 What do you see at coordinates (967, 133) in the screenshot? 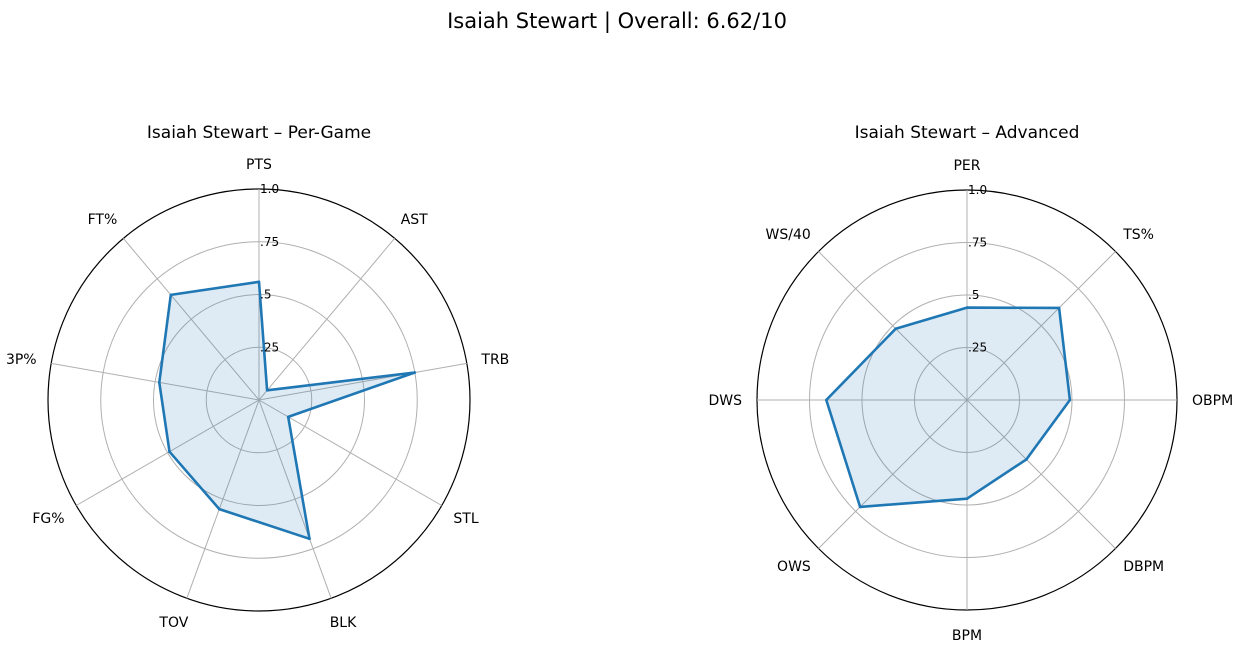
I see `radar-chart-title: Isaiah Stewart – Advanced` at bounding box center [967, 133].